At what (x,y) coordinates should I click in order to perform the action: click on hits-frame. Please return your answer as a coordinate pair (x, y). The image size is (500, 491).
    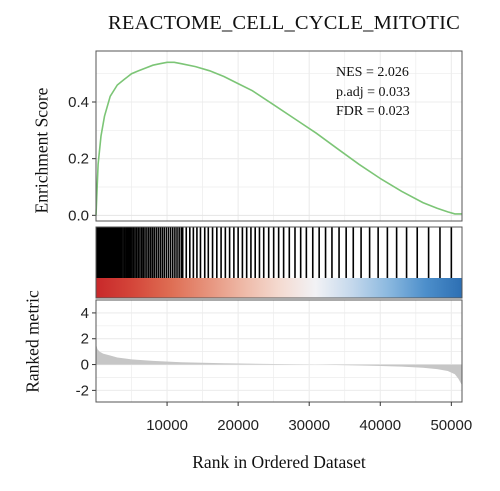
    Looking at the image, I should click on (279, 262).